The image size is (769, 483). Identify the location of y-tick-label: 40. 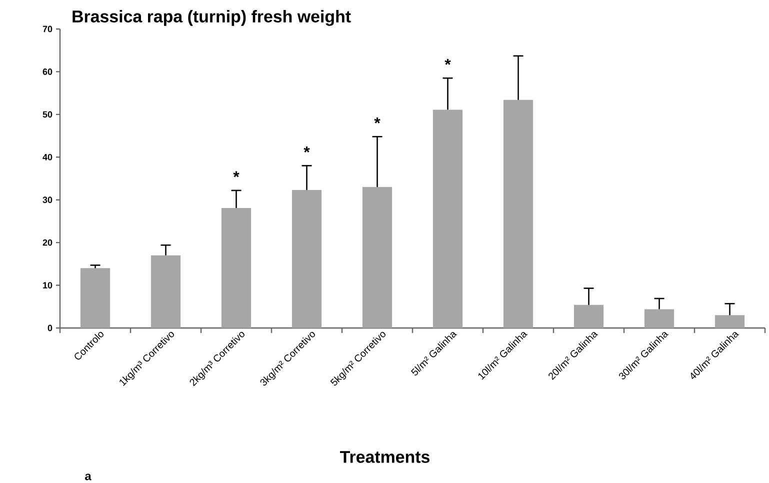
(47, 157).